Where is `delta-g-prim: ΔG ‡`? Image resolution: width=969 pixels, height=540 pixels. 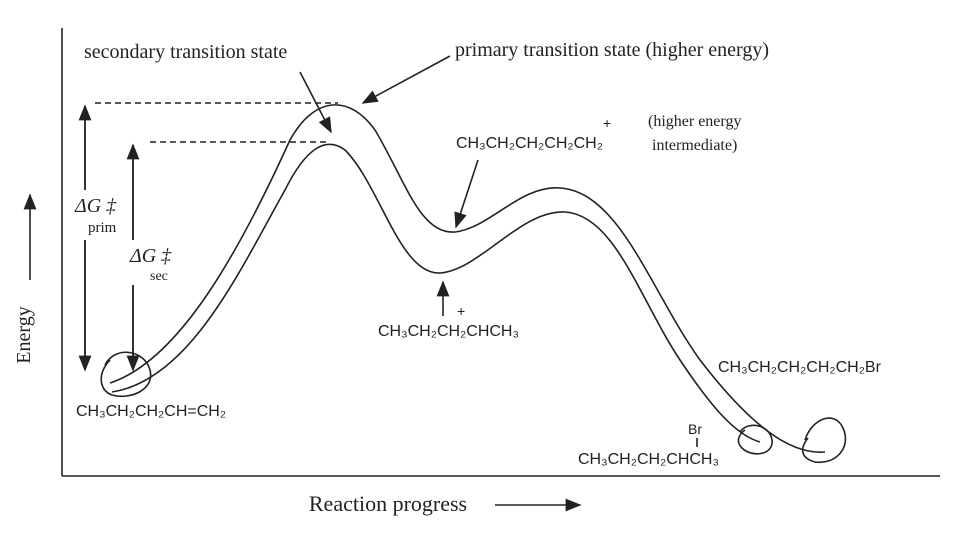 delta-g-prim: ΔG ‡ is located at coordinates (95, 206).